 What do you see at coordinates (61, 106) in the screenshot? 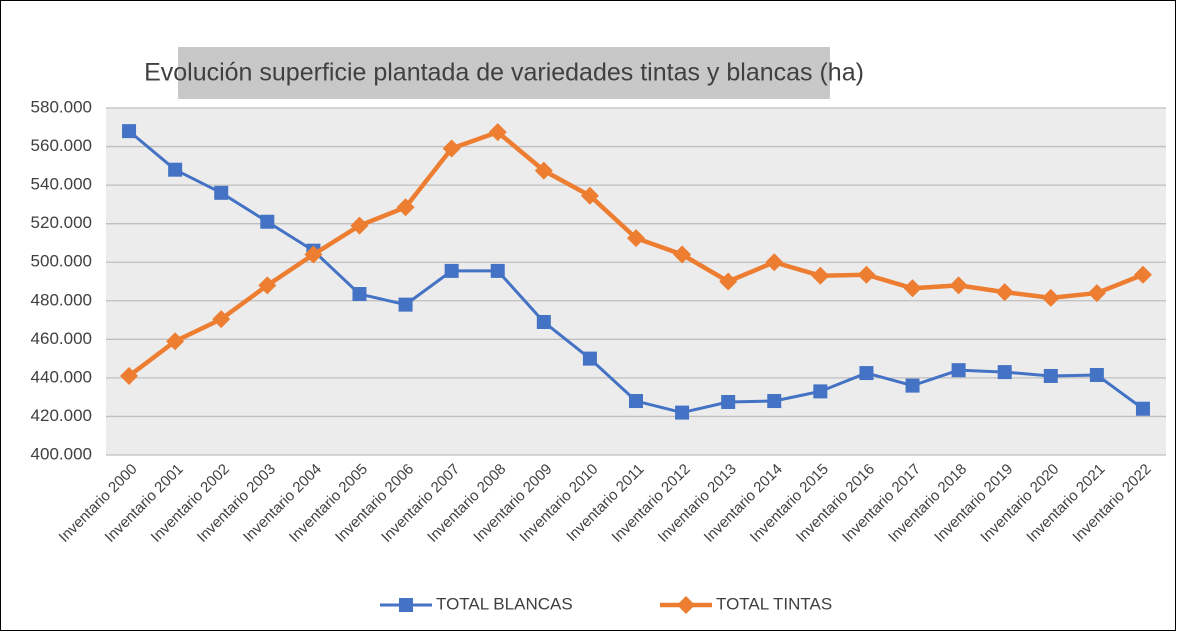
I see `y-tick-label: 580.000` at bounding box center [61, 106].